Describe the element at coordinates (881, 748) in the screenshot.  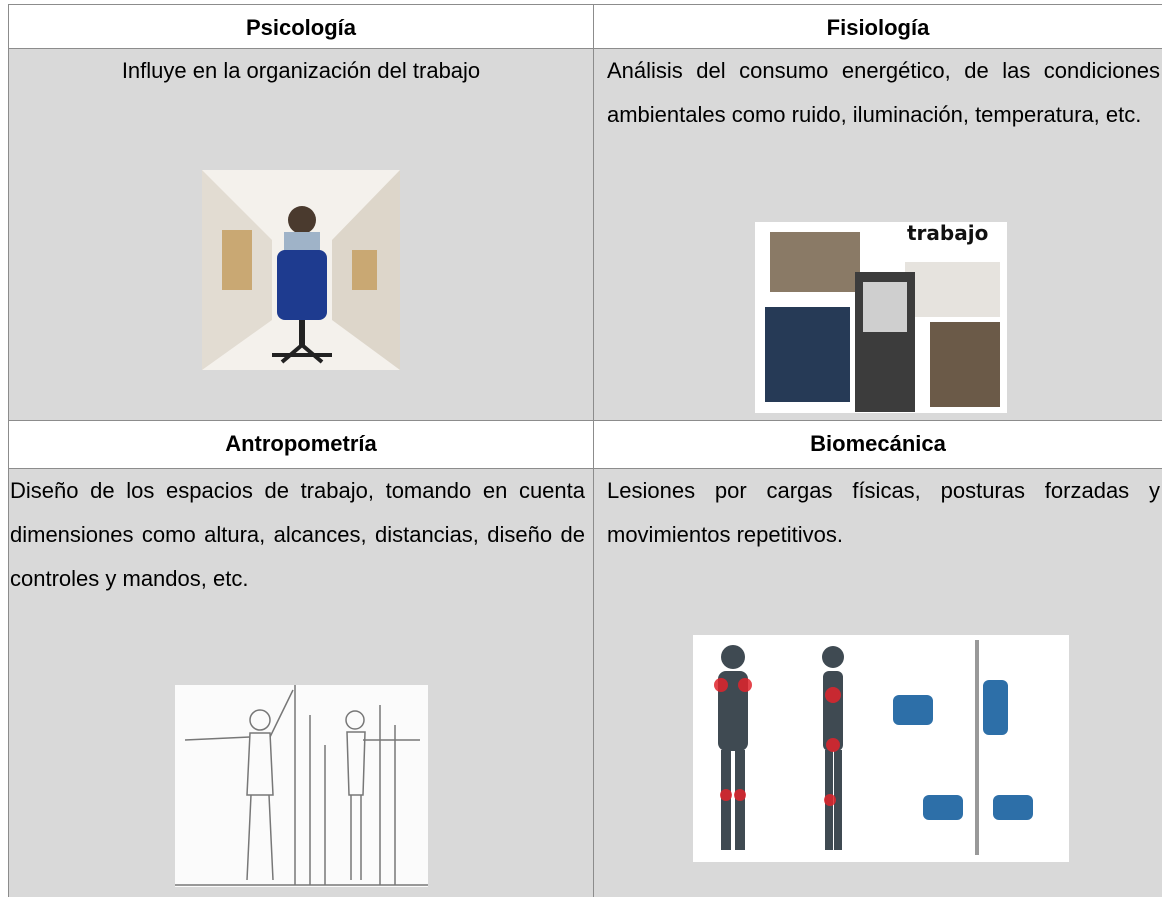
I see `image-biomechanics` at that location.